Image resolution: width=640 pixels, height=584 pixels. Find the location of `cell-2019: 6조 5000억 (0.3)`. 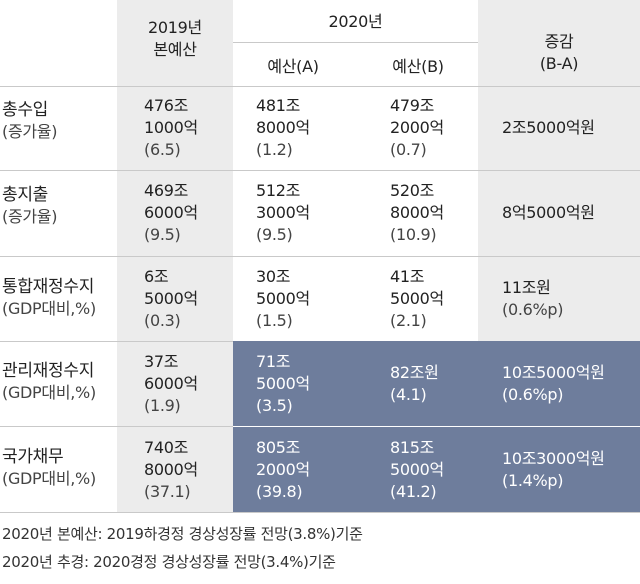

cell-2019: 6조 5000억 (0.3) is located at coordinates (171, 298).